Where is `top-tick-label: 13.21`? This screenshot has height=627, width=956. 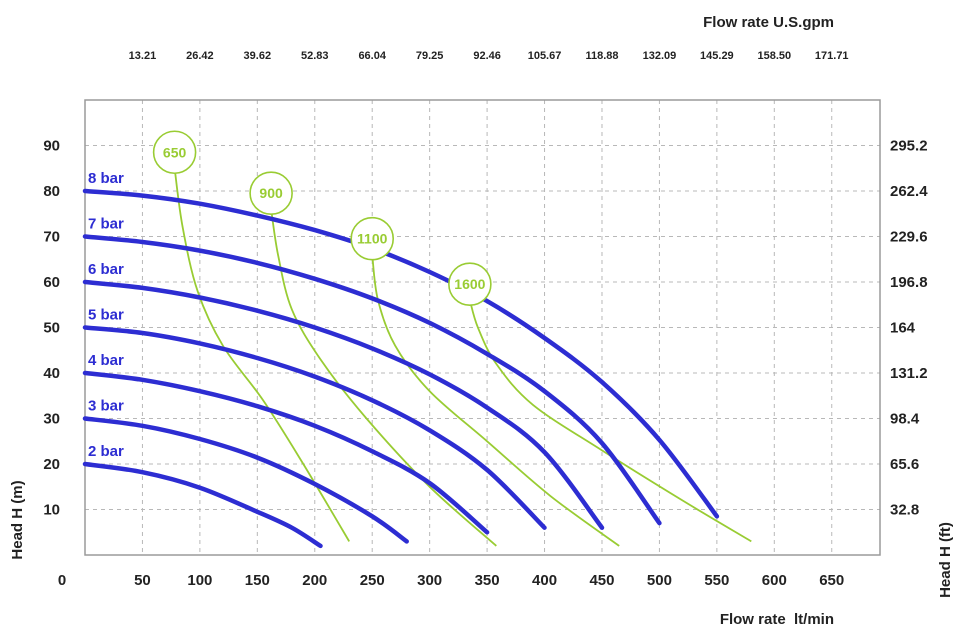
top-tick-label: 13.21 is located at coordinates (143, 56).